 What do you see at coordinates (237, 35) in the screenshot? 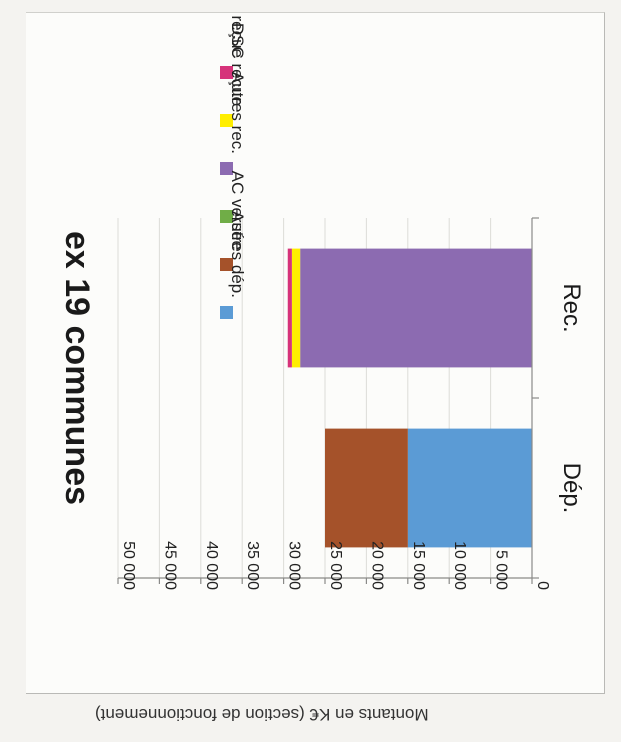
I see `legend-label: AC reçue` at bounding box center [237, 35].